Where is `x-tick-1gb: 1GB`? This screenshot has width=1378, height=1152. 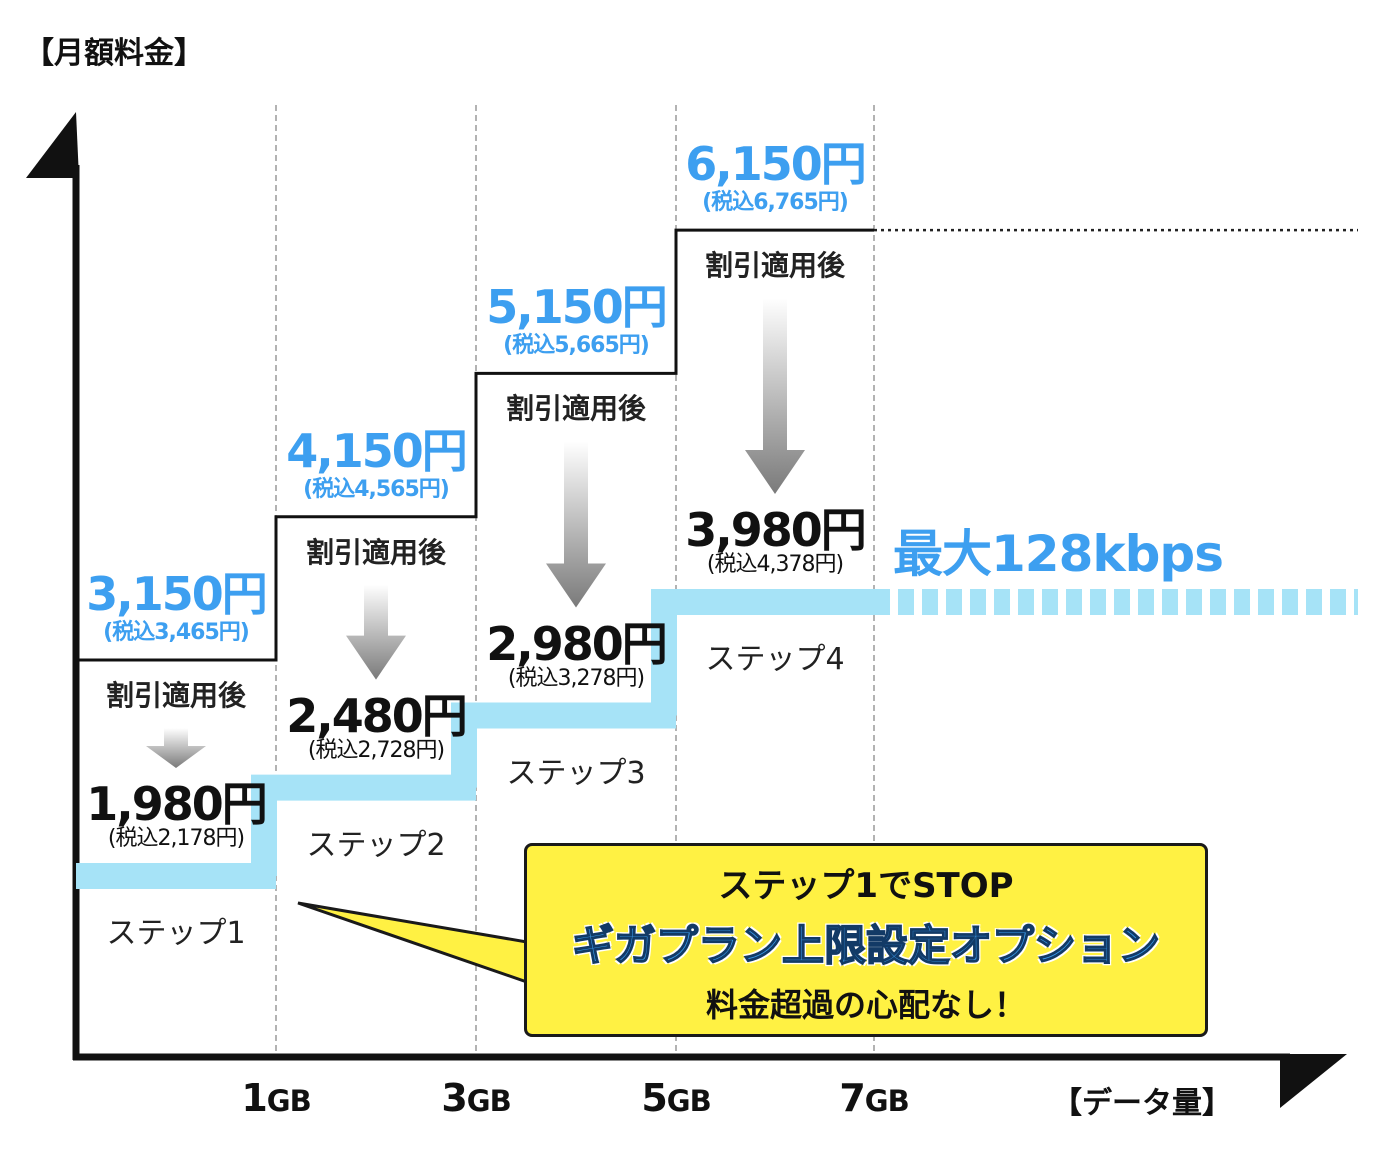
x-tick-1gb: 1GB is located at coordinates (276, 1098).